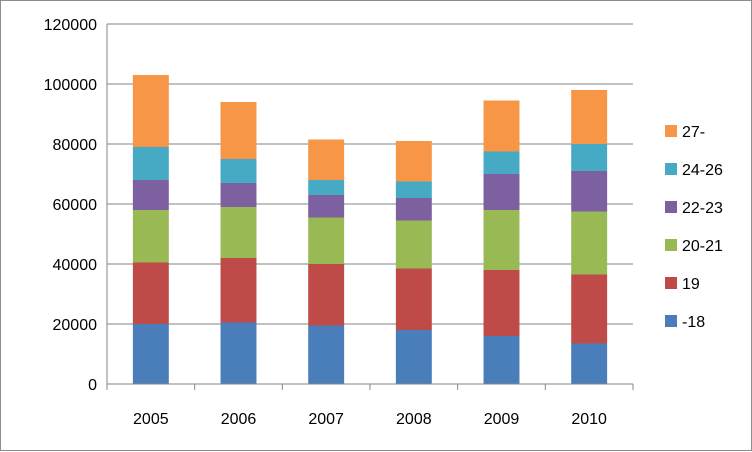 This screenshot has width=752, height=452. Describe the element at coordinates (589, 363) in the screenshot. I see `bar-segment-2010--18` at that location.